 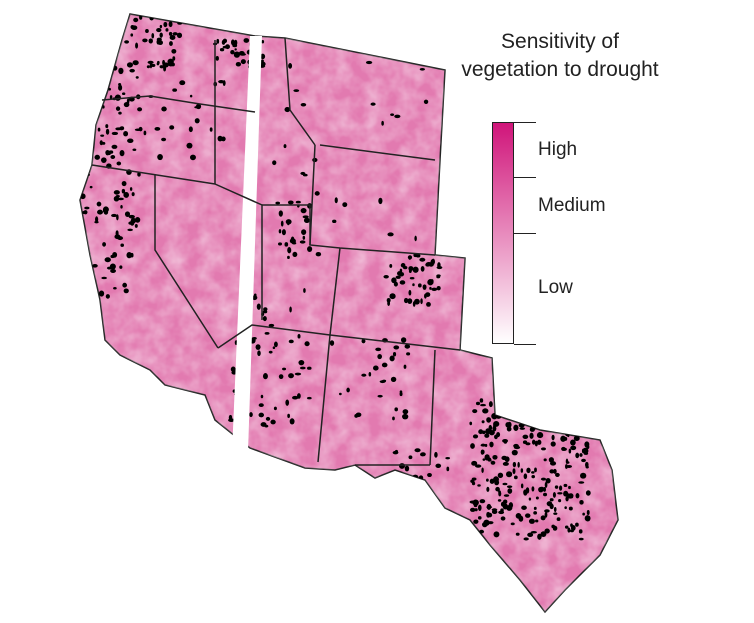 What do you see at coordinates (572, 205) in the screenshot?
I see `legend-label-medium: Medium` at bounding box center [572, 205].